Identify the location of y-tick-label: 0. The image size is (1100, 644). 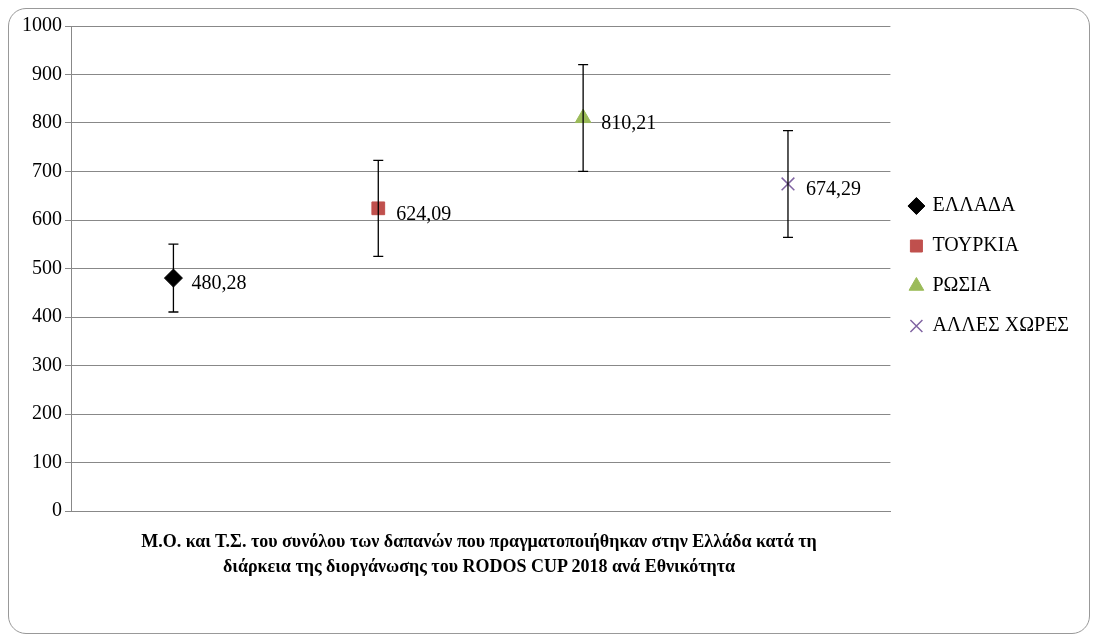
(57, 509).